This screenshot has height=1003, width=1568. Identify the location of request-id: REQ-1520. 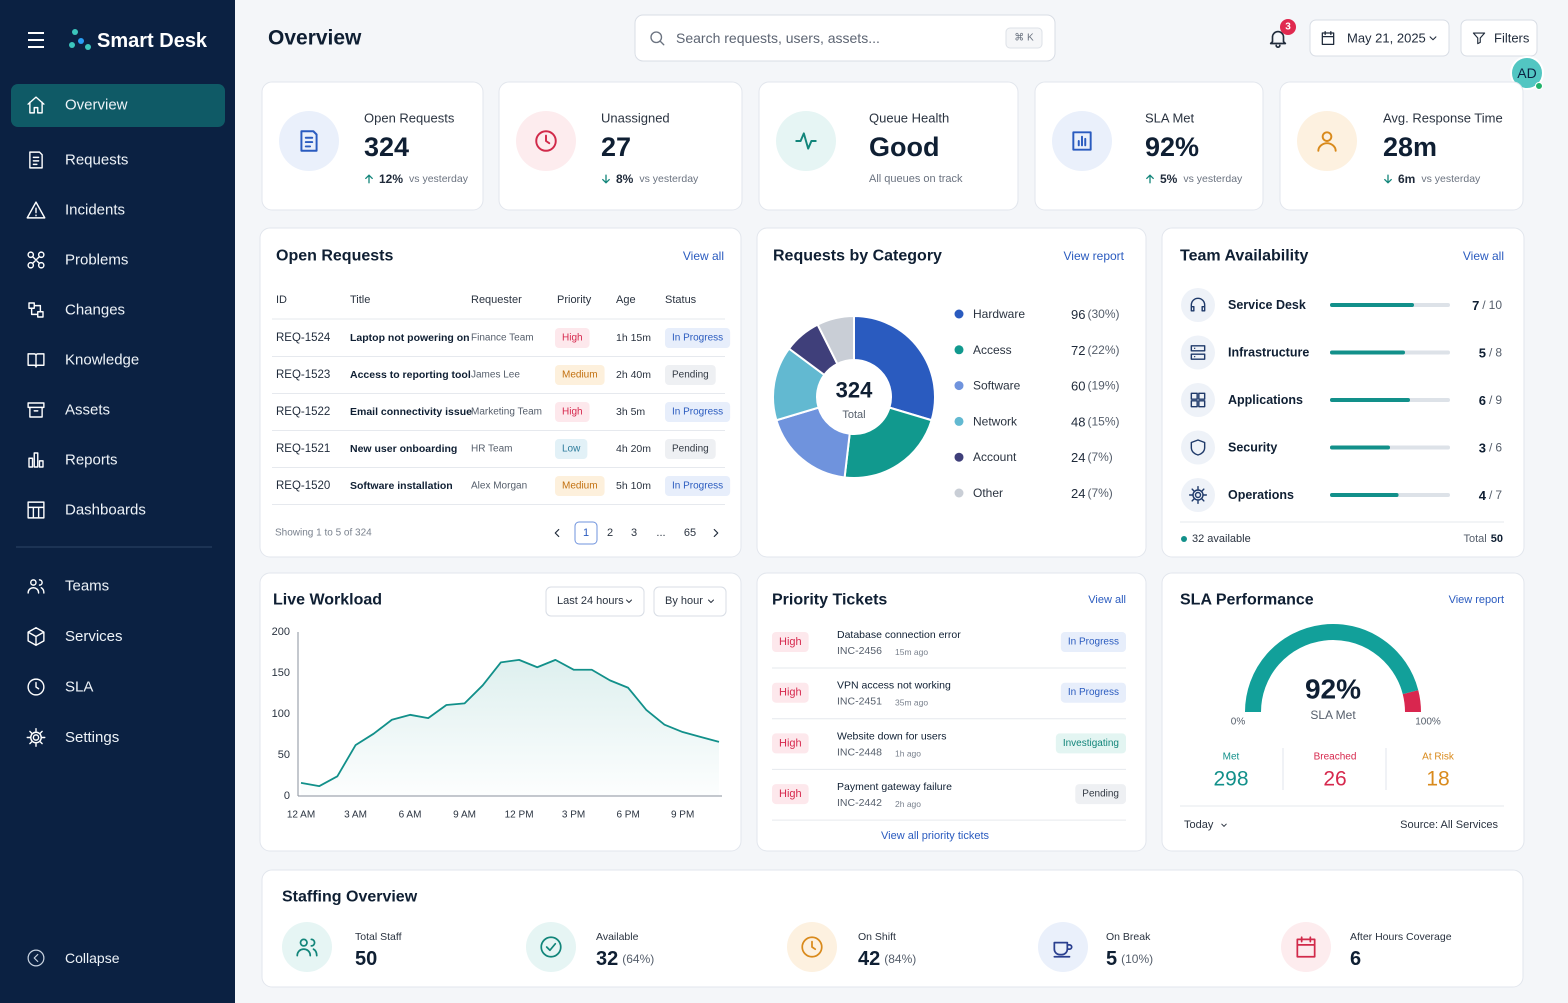
(303, 486).